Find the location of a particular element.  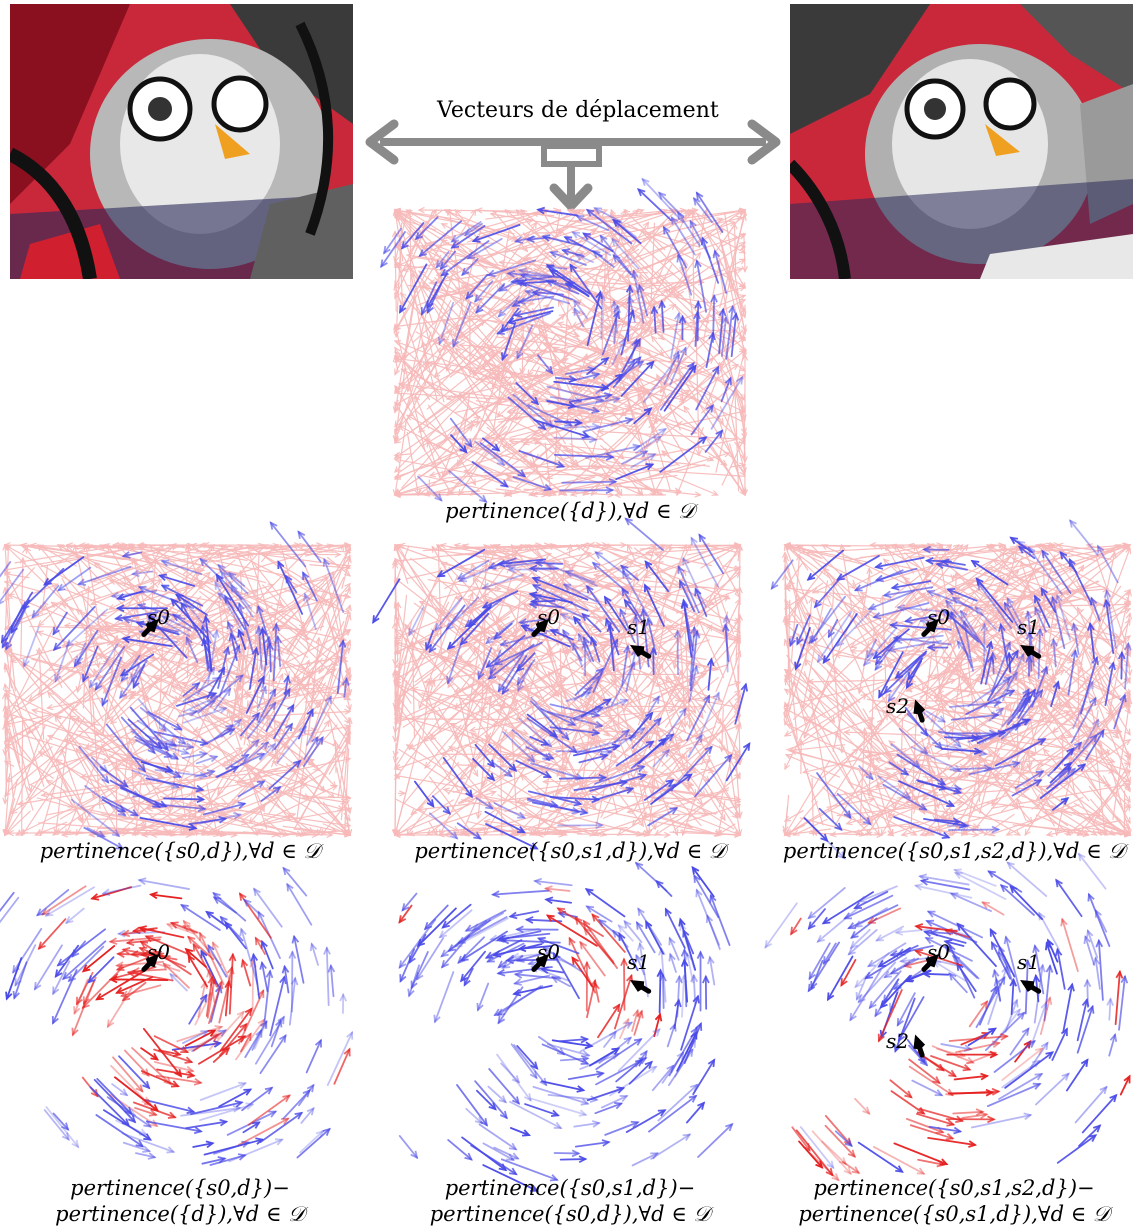

seed-label-s1: s1 is located at coordinates (1028, 627).